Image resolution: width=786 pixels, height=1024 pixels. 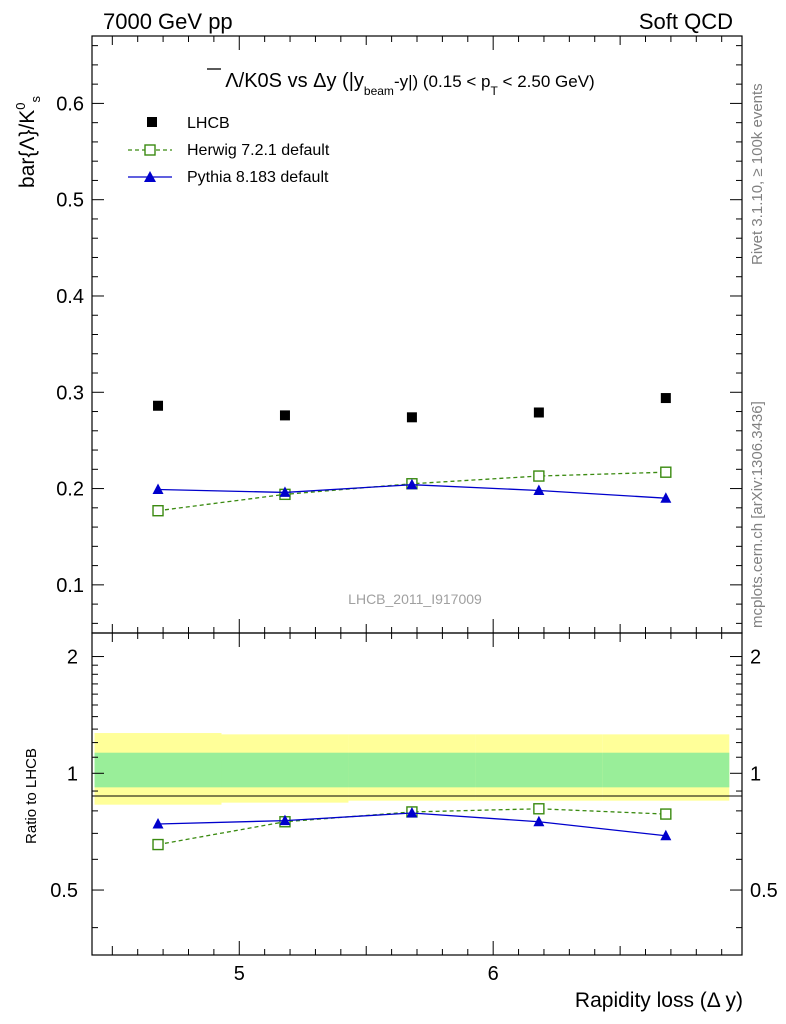 What do you see at coordinates (764, 891) in the screenshot?
I see `ratio-y-tick-label-right: 0.5` at bounding box center [764, 891].